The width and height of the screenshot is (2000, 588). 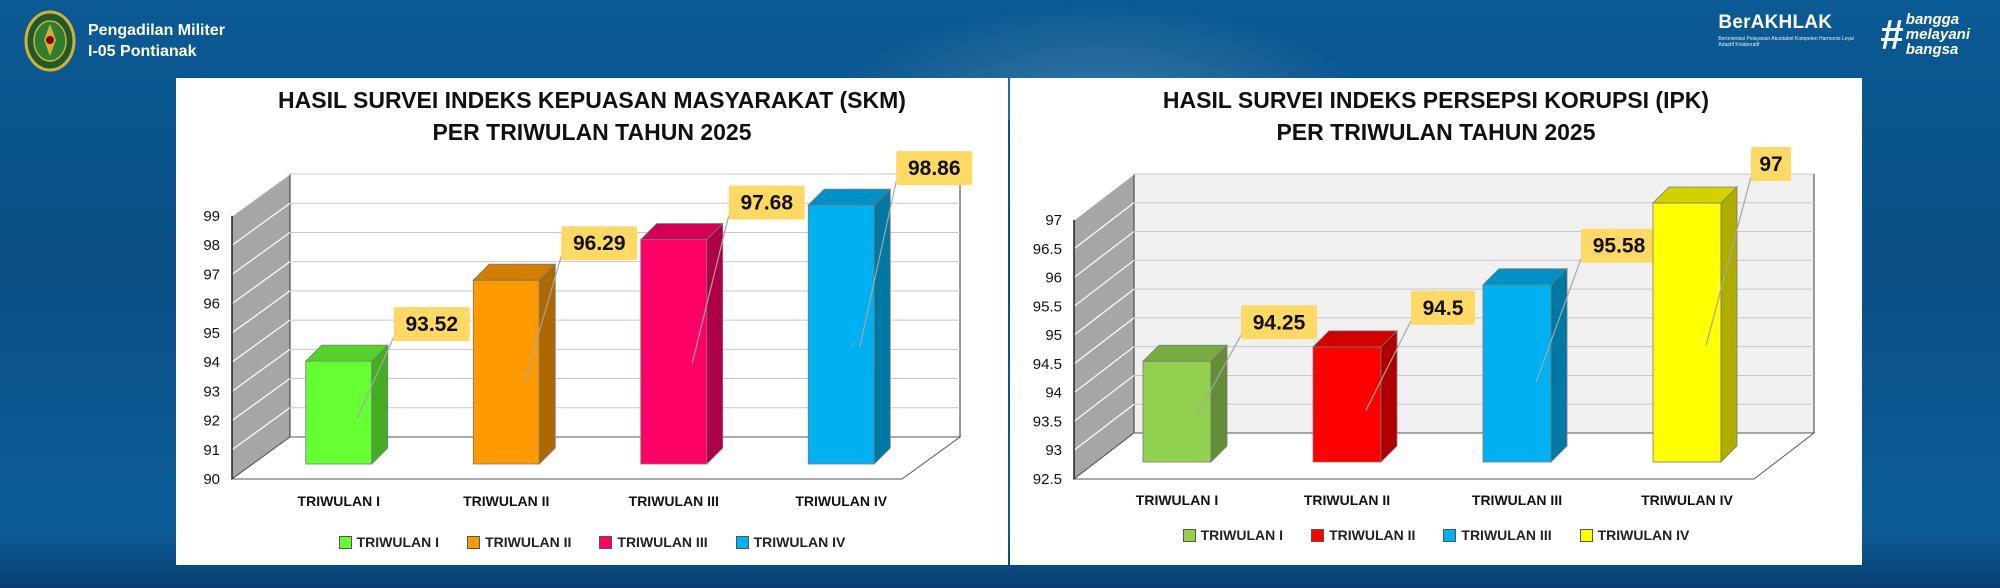 I want to click on skm-y-tick-label: 97, so click(x=211, y=274).